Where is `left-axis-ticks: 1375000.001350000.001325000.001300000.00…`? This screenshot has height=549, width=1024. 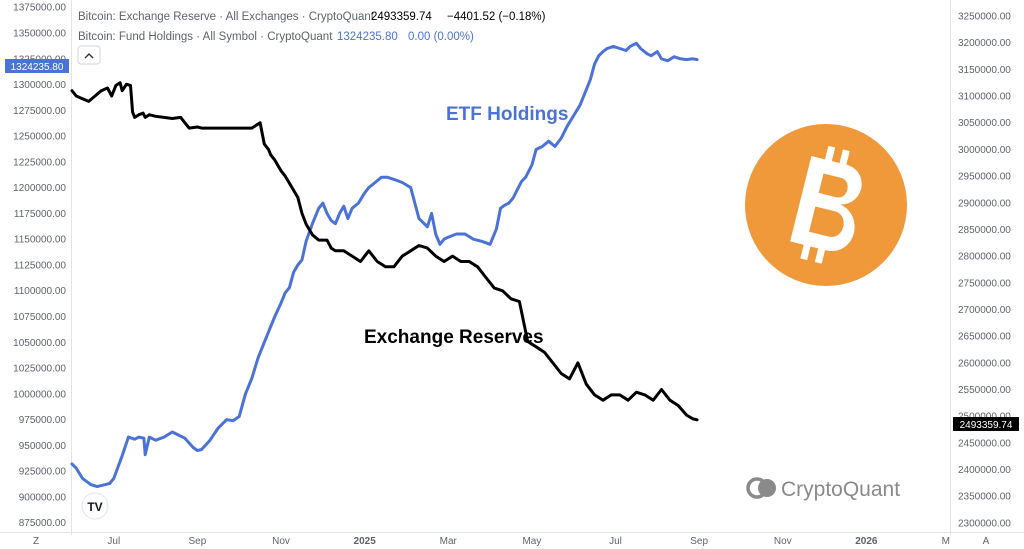 left-axis-ticks: 1375000.001350000.001325000.001300000.00… is located at coordinates (39, 266).